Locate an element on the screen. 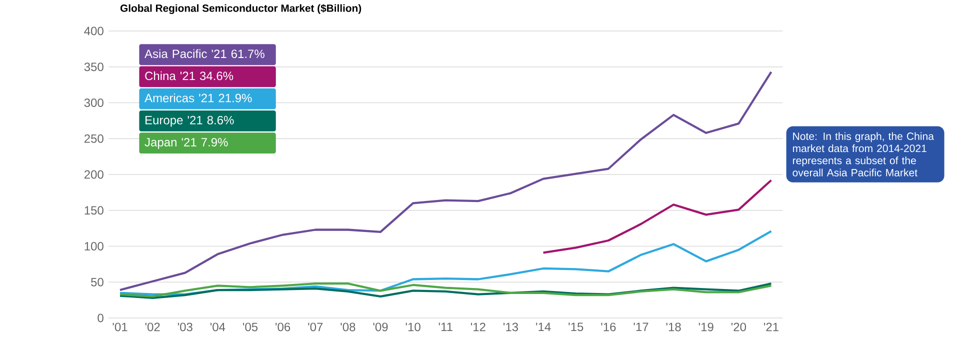  y-tick-label: 350 is located at coordinates (94, 67).